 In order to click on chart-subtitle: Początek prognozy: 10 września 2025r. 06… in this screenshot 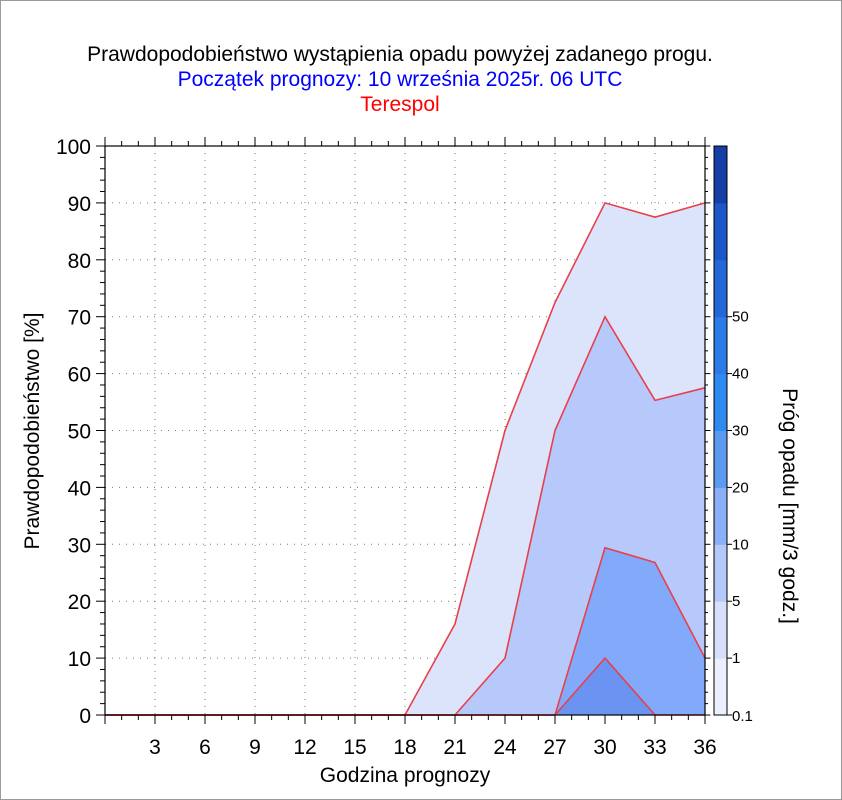, I will do `click(400, 79)`.